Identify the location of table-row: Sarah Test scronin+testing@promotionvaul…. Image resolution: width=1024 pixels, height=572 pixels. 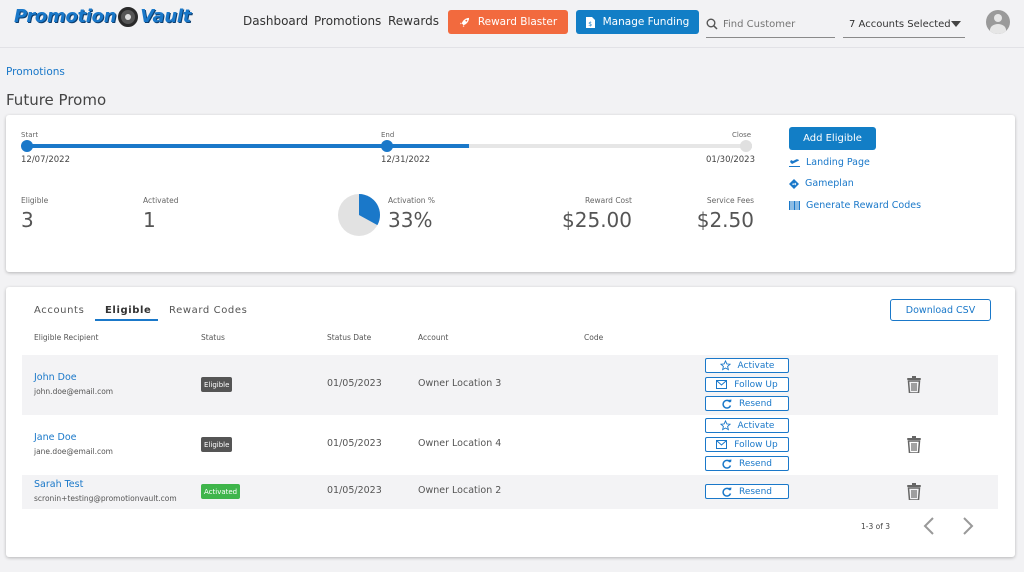
(510, 492).